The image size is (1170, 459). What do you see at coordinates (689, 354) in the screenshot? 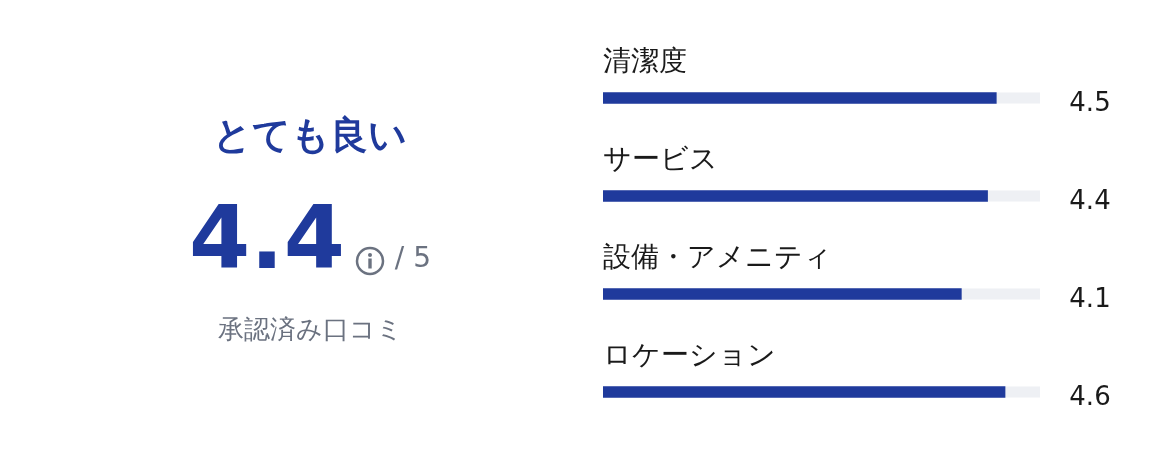
I see `y-tick-label: ロケーション` at bounding box center [689, 354].